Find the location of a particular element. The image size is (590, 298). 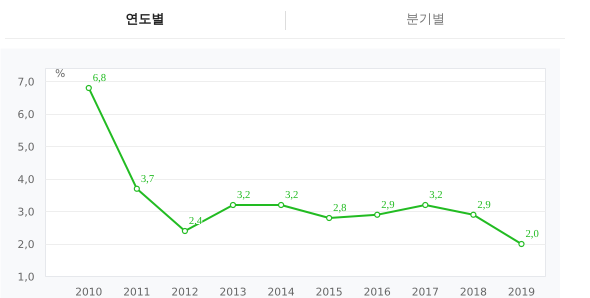

x-tick-label: 2016 is located at coordinates (378, 292).